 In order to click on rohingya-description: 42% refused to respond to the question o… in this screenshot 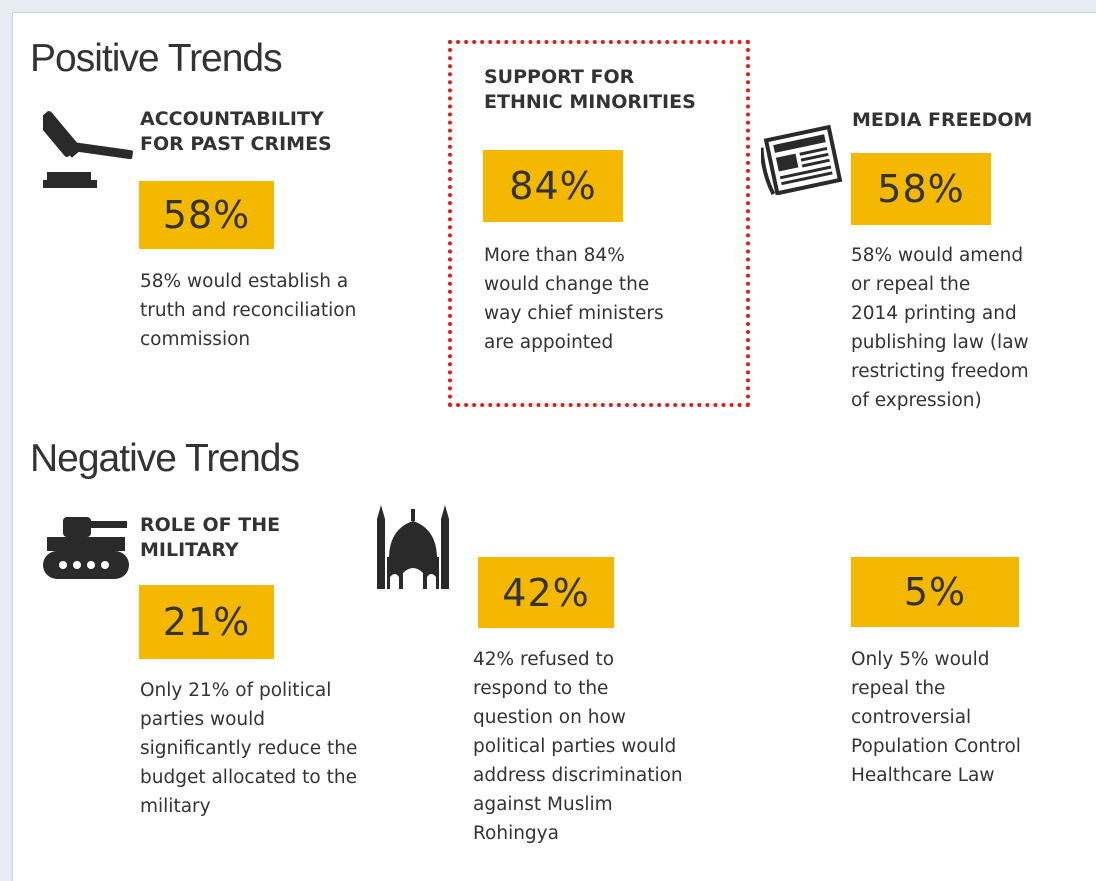, I will do `click(578, 746)`.